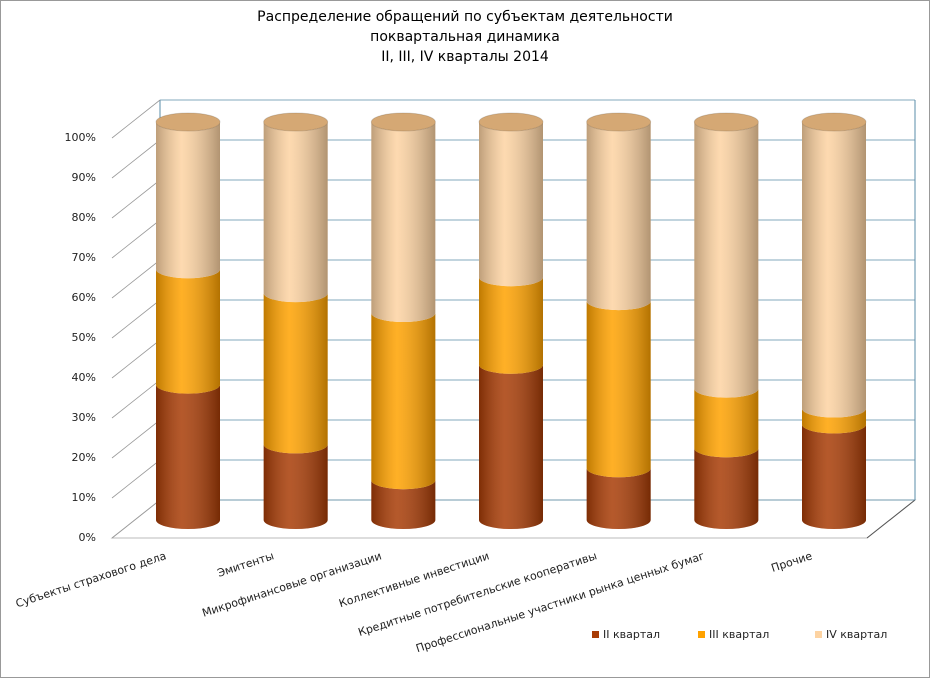 This screenshot has width=930, height=678. What do you see at coordinates (739, 634) in the screenshot?
I see `legend-label: III квартал` at bounding box center [739, 634].